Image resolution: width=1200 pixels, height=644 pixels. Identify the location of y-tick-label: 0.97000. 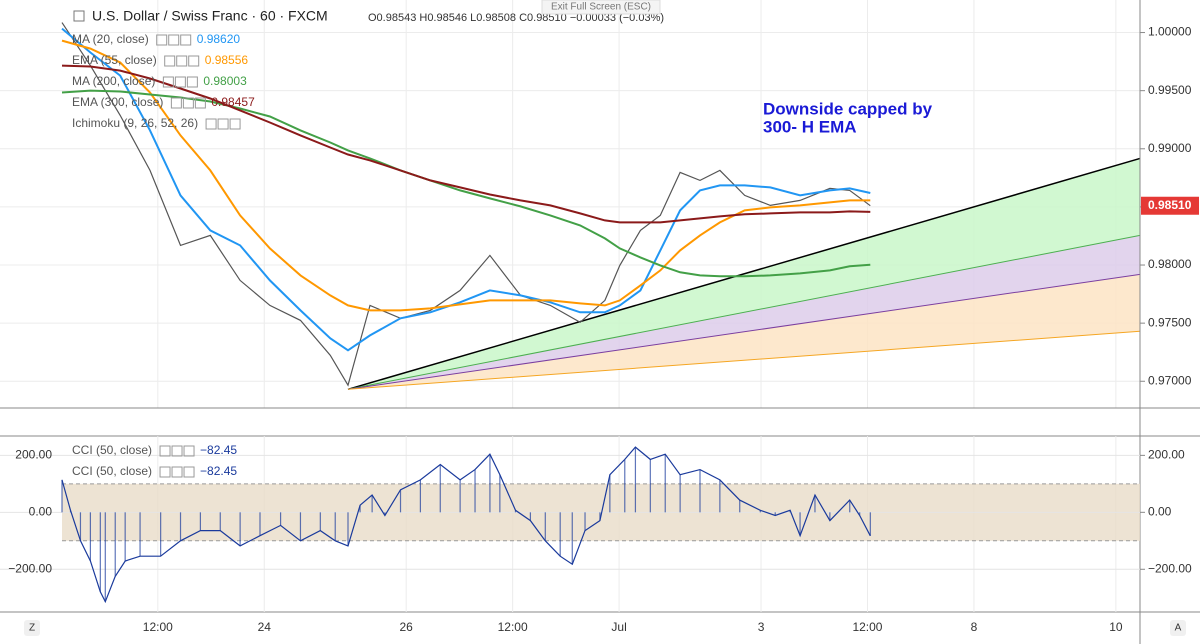
(1170, 380).